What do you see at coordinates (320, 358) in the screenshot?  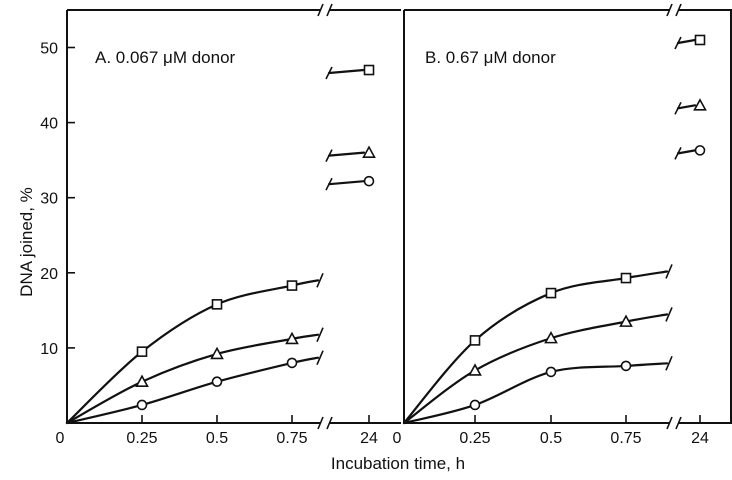 I see `panel-a-series-circle-curve-break` at bounding box center [320, 358].